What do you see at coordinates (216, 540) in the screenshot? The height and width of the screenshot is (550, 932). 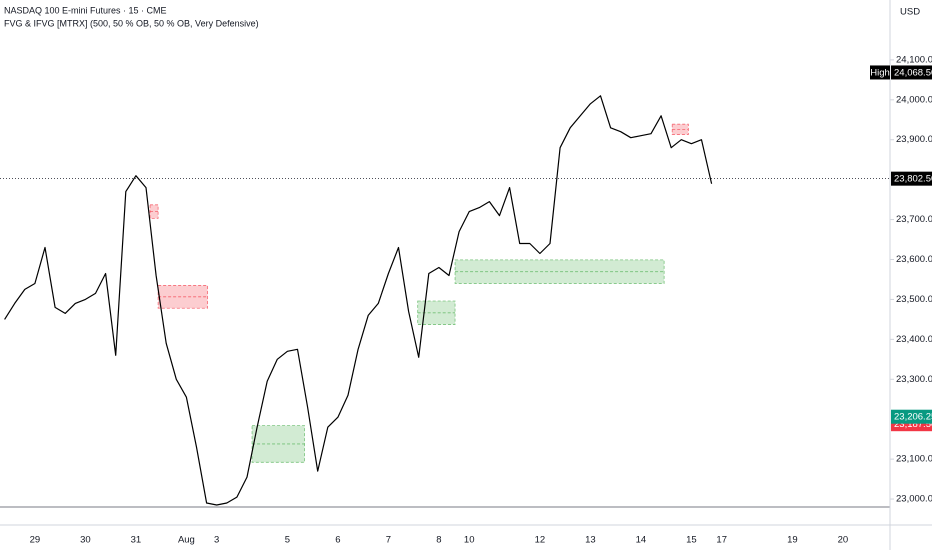 I see `x-tick-label: 3` at bounding box center [216, 540].